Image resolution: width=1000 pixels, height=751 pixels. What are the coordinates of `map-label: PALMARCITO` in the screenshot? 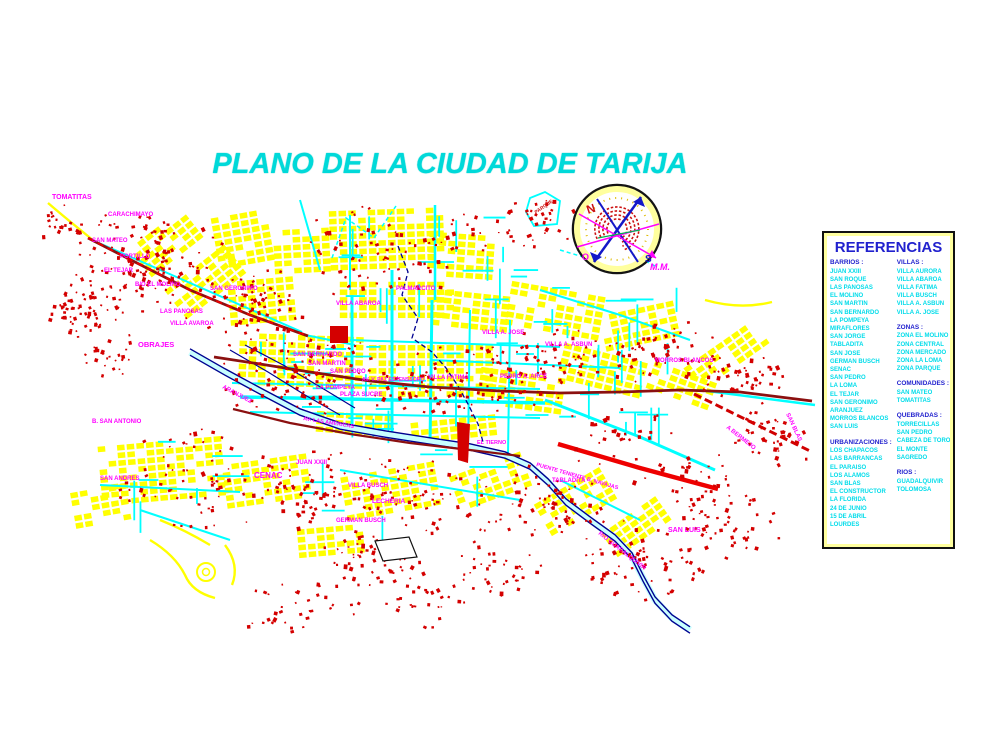 It's located at (416, 289).